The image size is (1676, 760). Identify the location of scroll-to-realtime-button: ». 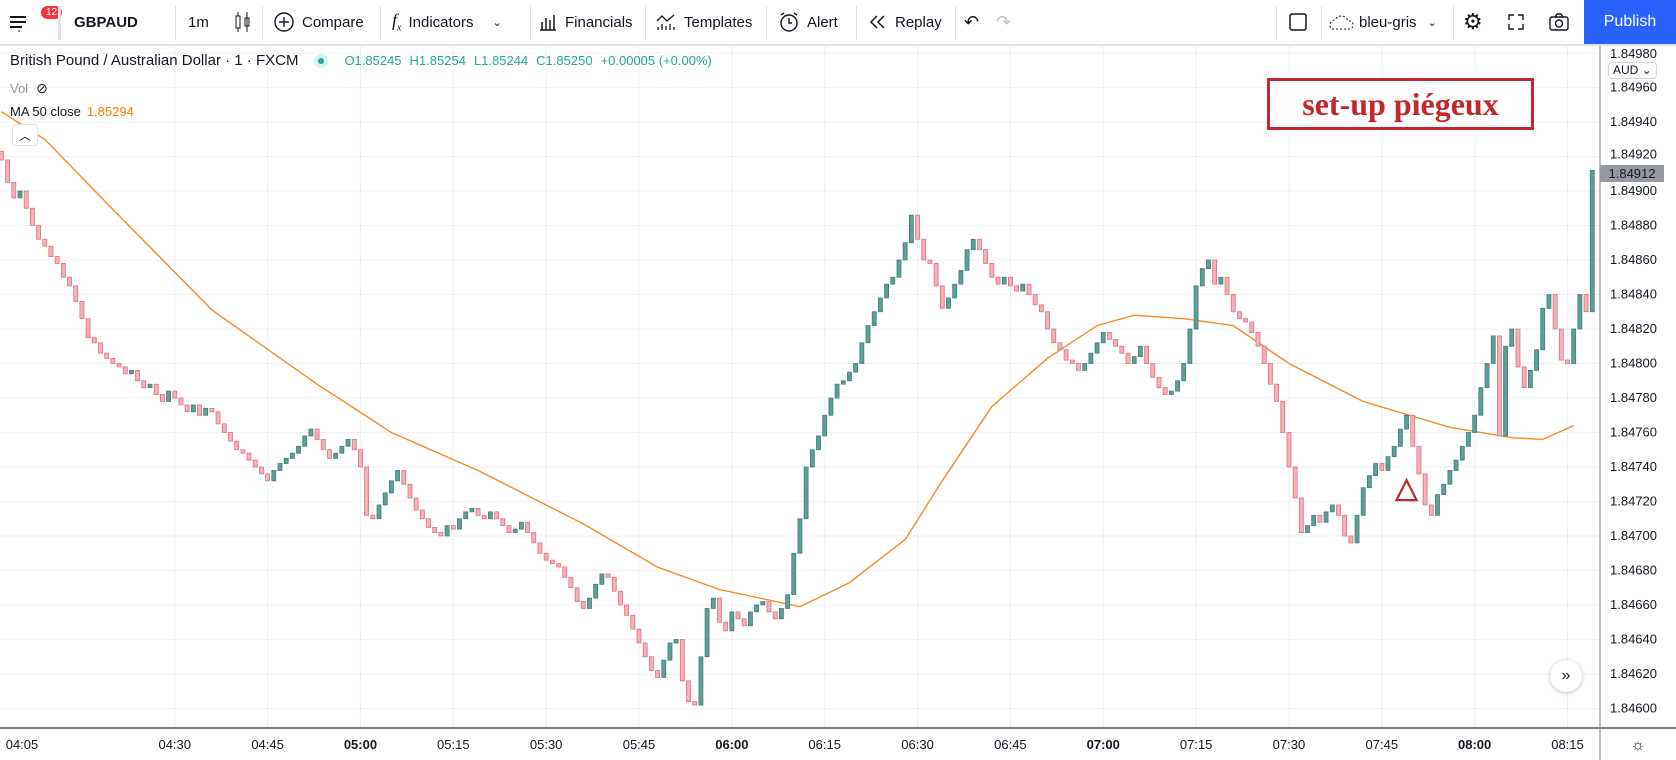
(1566, 676).